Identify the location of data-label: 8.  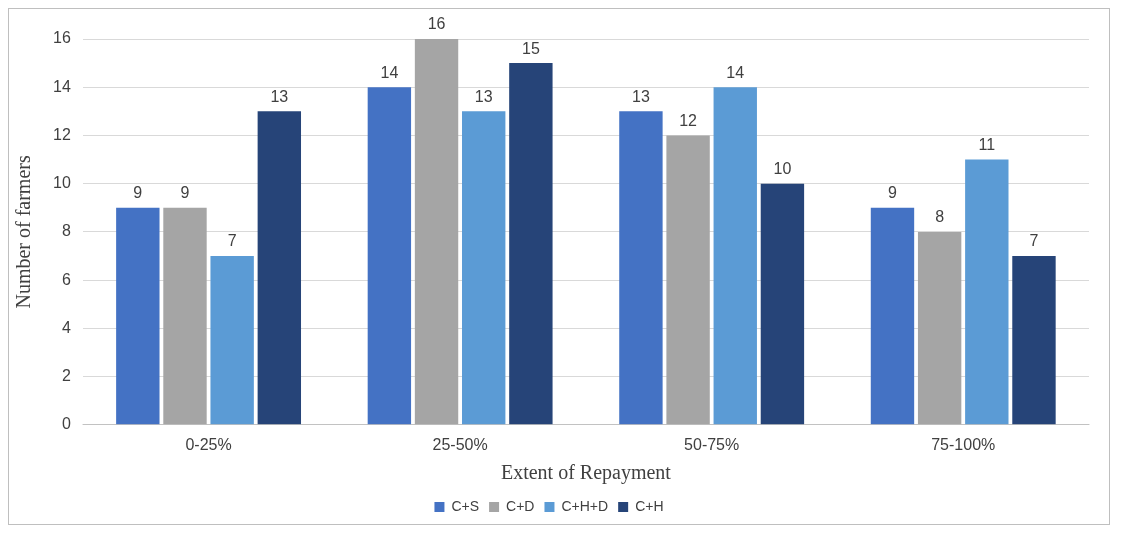
(940, 217).